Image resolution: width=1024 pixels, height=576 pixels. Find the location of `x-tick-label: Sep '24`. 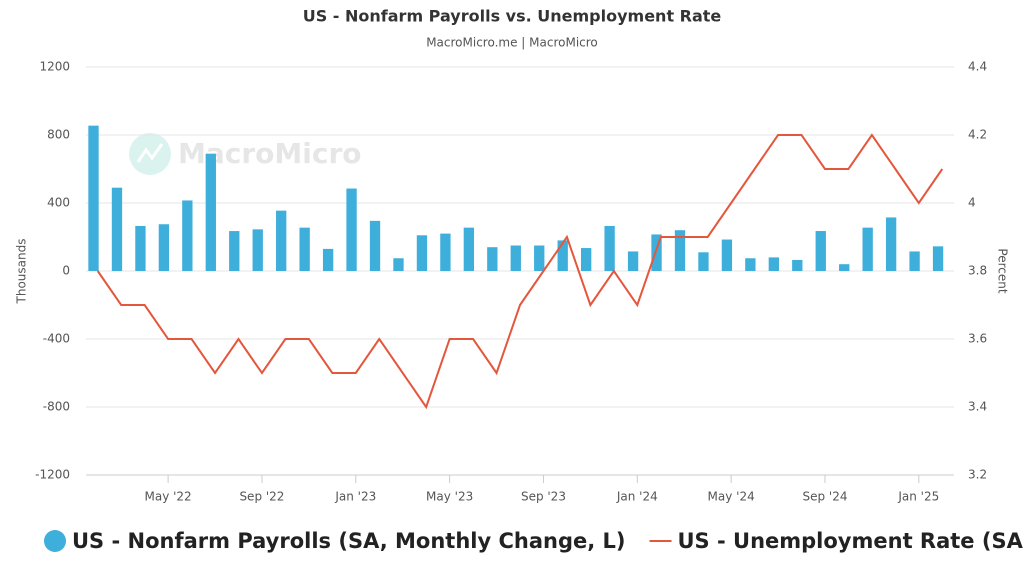

x-tick-label: Sep '24 is located at coordinates (824, 497).